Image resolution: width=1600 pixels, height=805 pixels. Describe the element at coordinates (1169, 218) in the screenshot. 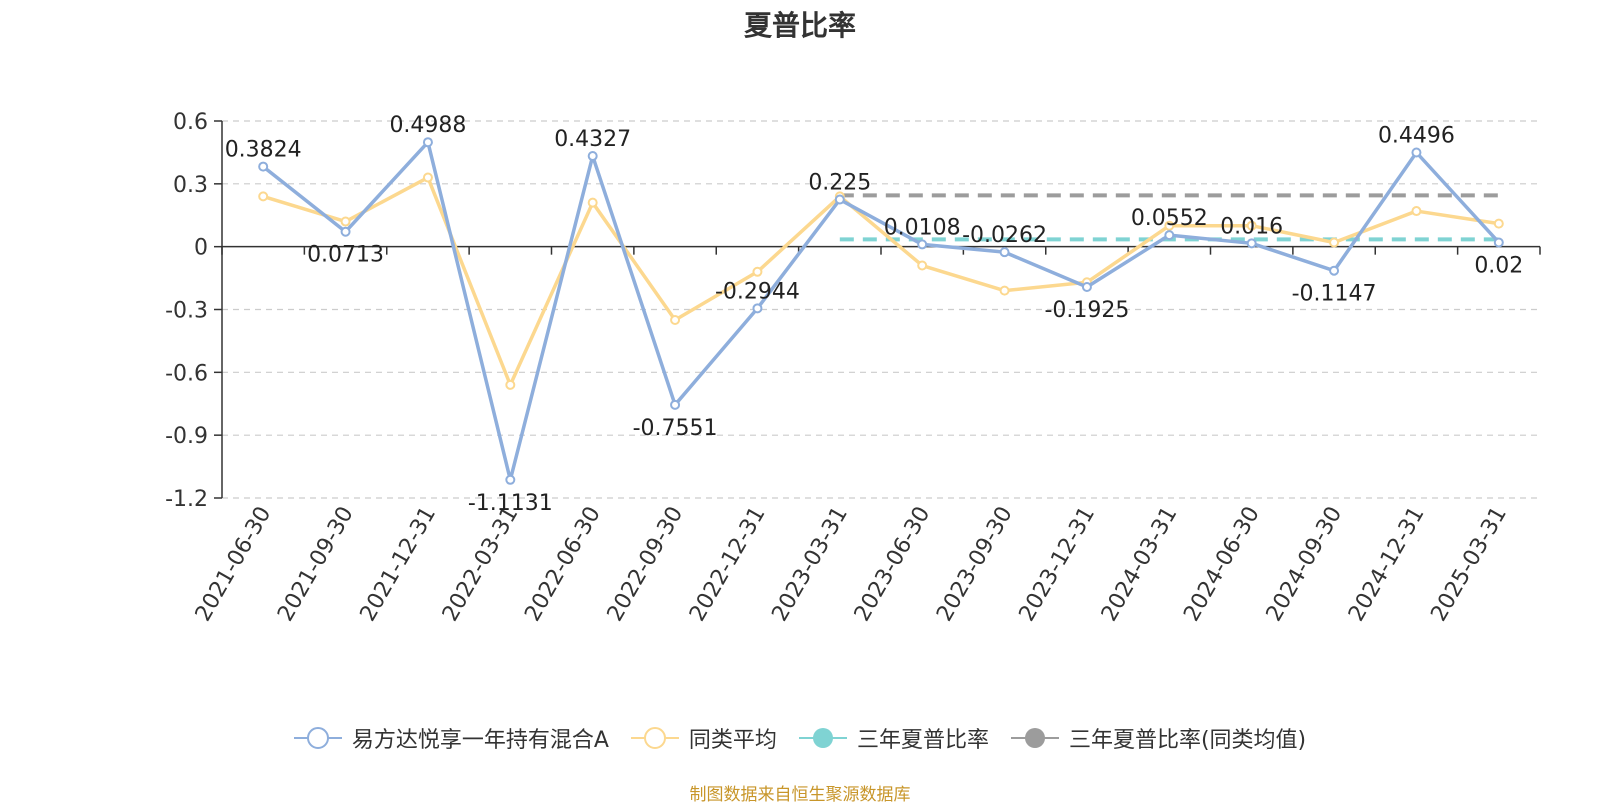

I see `data-label: 0.0552` at that location.